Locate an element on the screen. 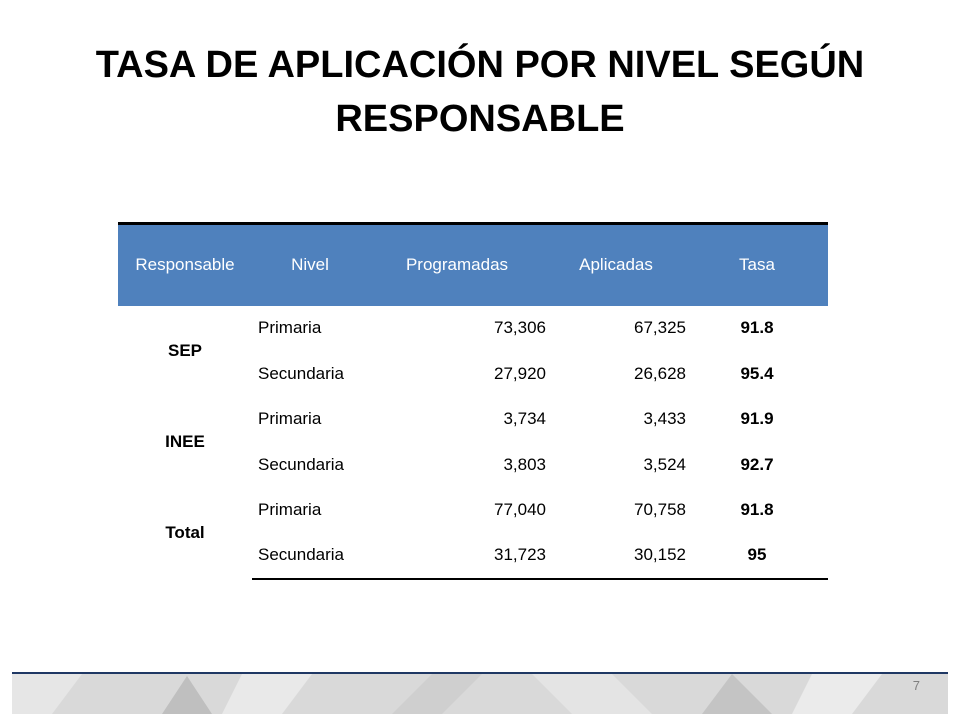  aplicadas-cell: 70,758 is located at coordinates (660, 510).